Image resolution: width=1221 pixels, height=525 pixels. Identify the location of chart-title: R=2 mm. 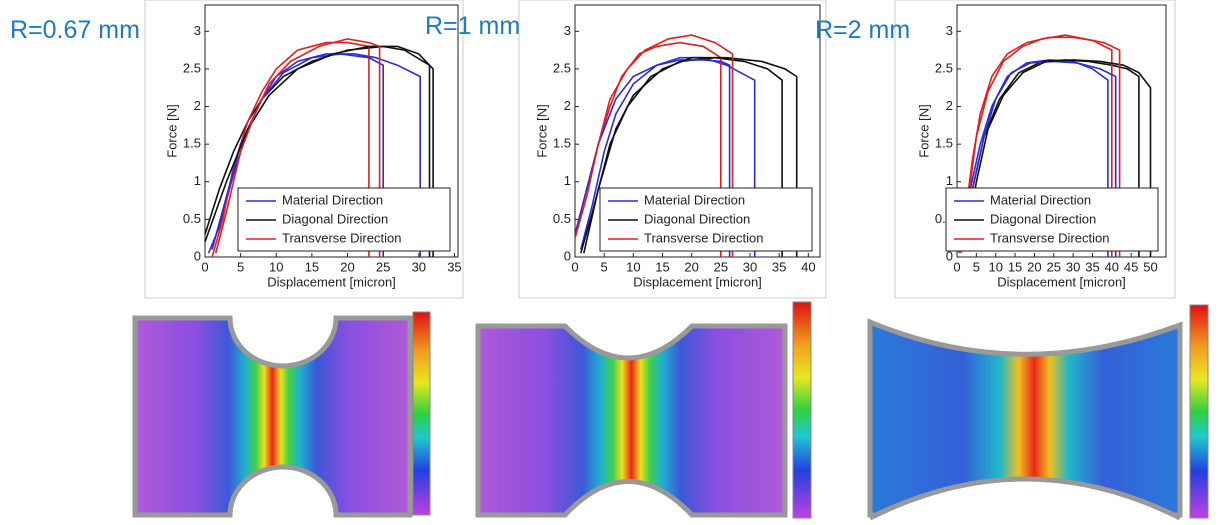
(862, 30).